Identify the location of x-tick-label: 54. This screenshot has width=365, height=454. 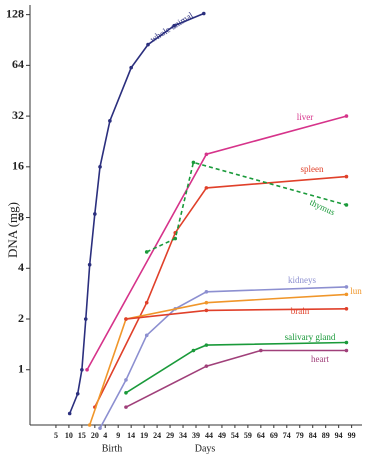
(235, 435).